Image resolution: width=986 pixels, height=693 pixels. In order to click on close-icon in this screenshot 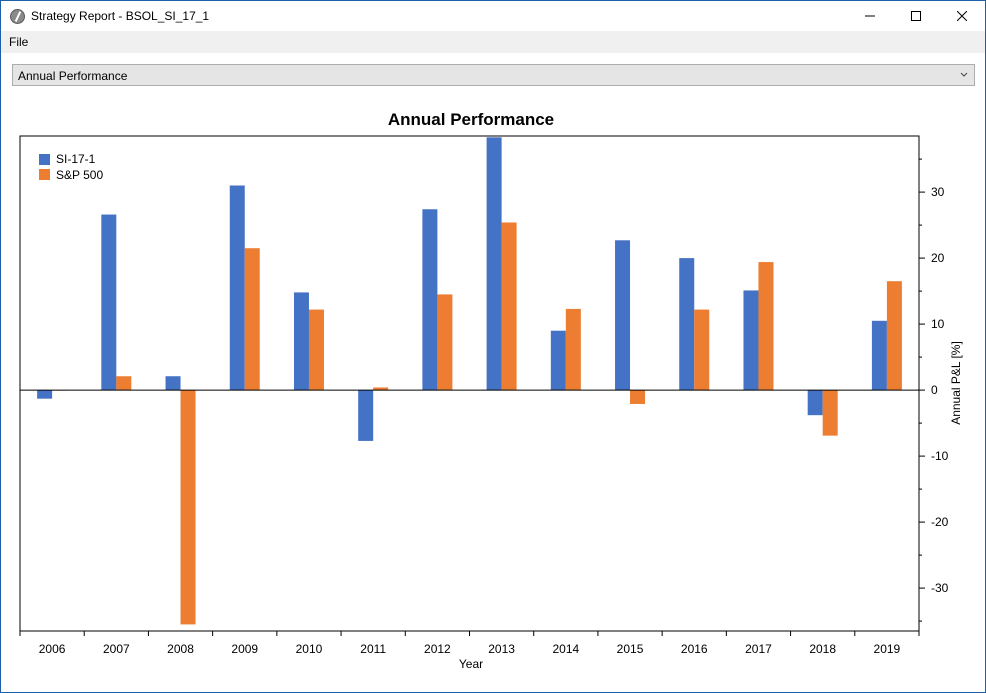, I will do `click(962, 16)`.